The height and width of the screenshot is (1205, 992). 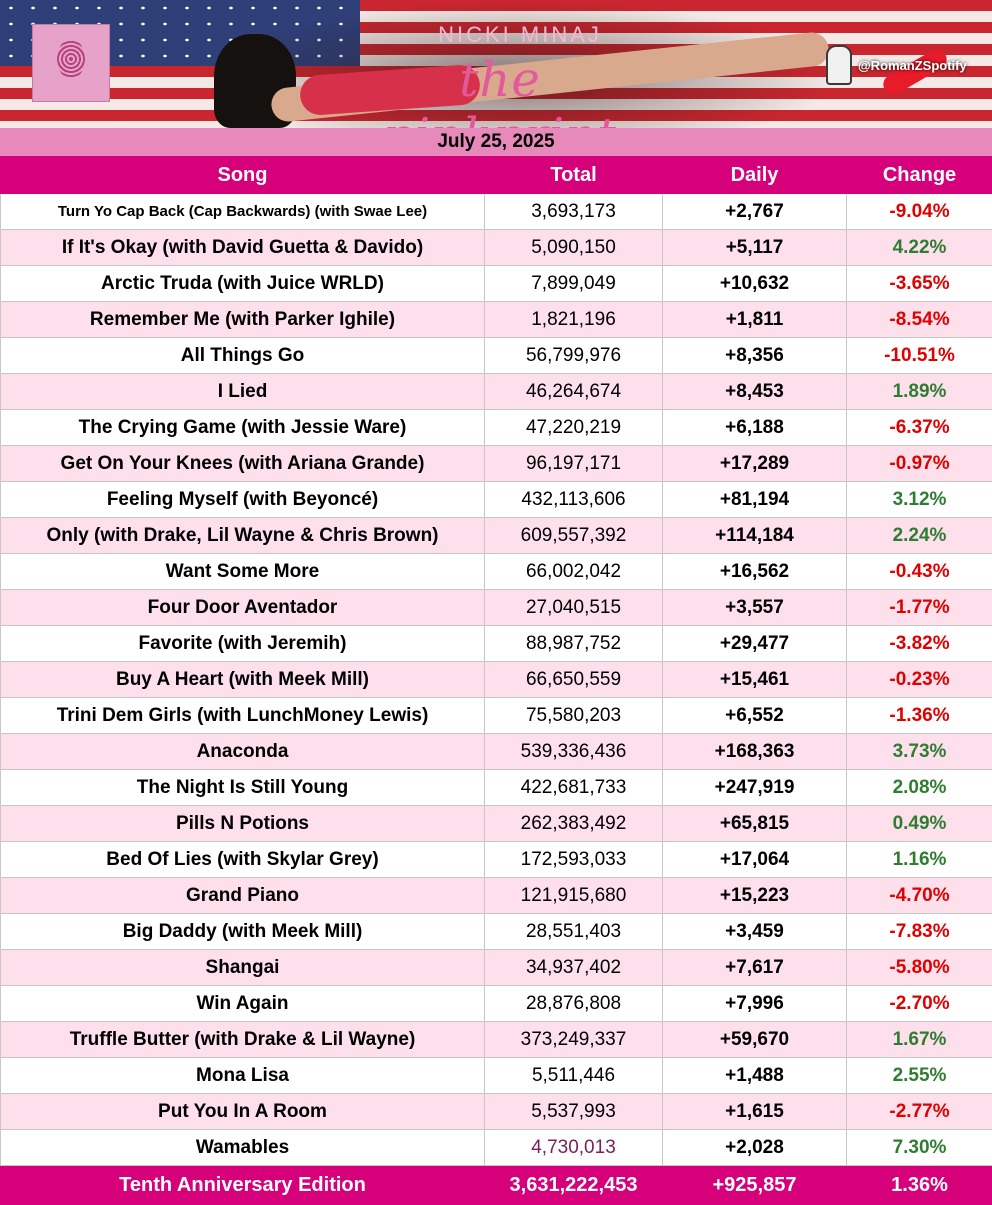 What do you see at coordinates (755, 788) in the screenshot?
I see `daily-cell: +247,919` at bounding box center [755, 788].